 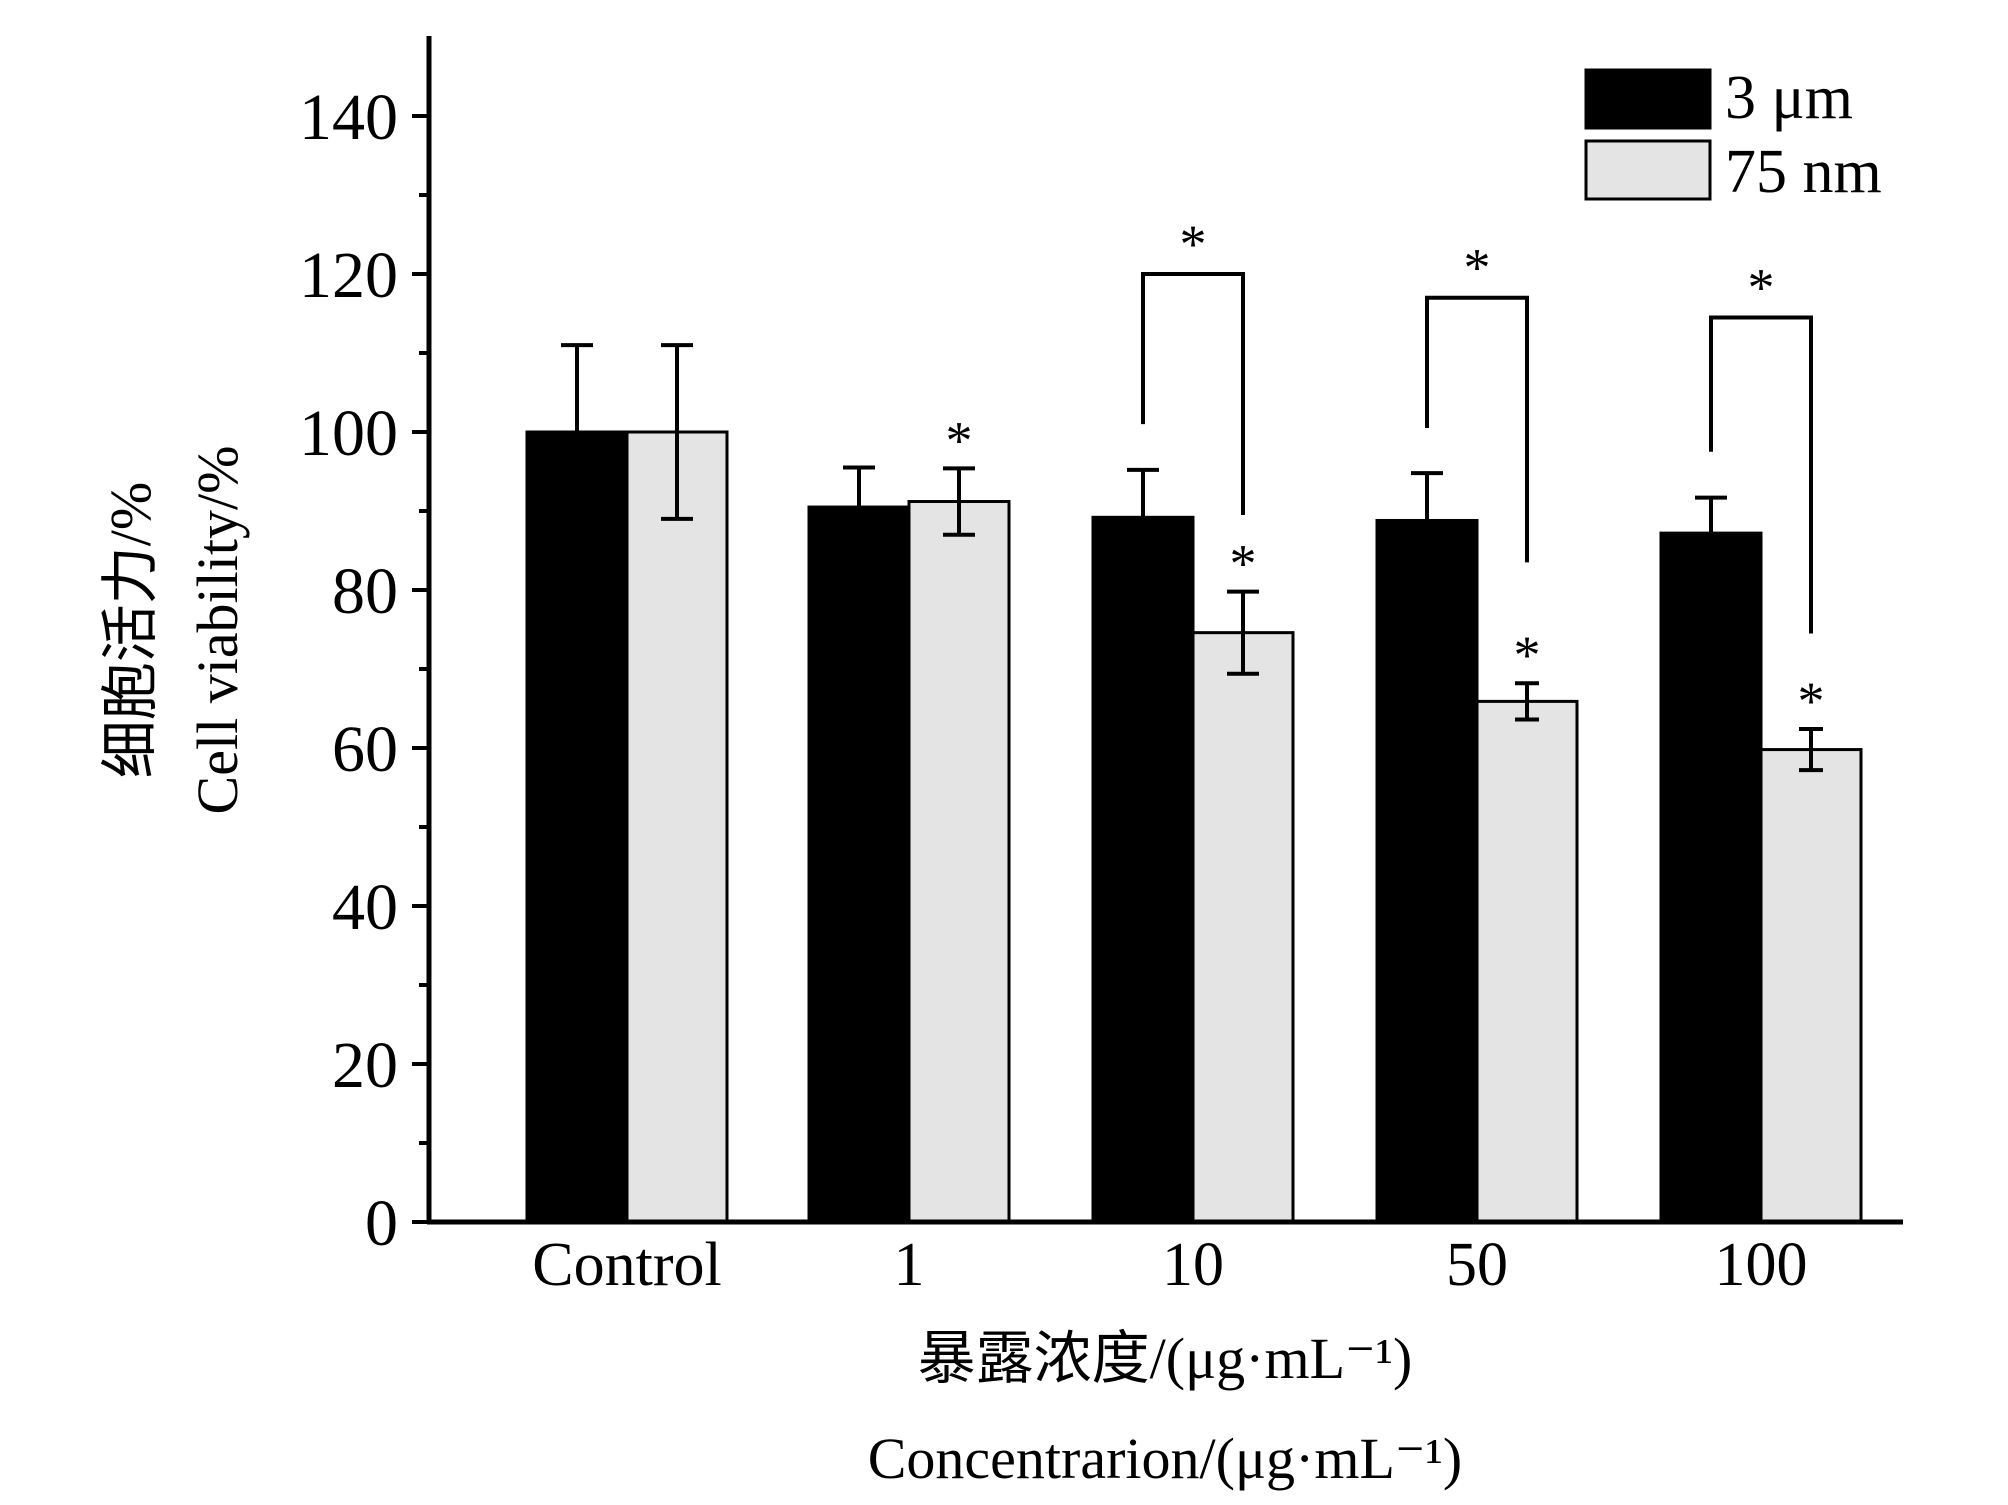 What do you see at coordinates (1165, 1358) in the screenshot?
I see `x-axis-title-cn: 暴露浓度/(μg·mL⁻¹)` at bounding box center [1165, 1358].